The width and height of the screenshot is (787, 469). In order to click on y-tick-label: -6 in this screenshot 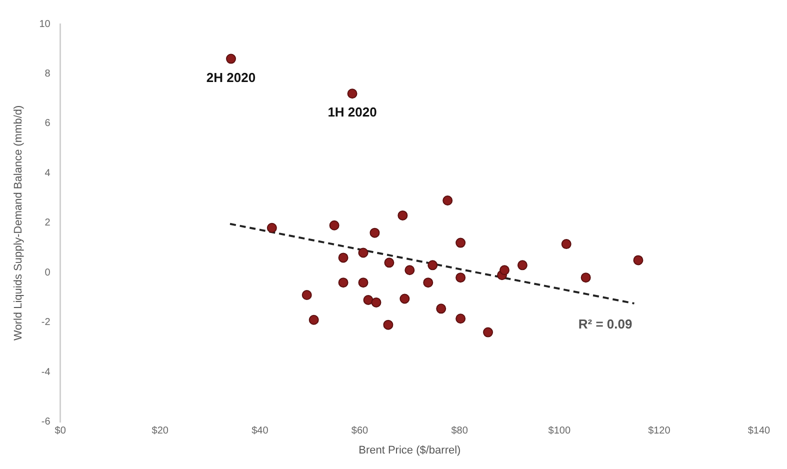, I will do `click(46, 422)`.